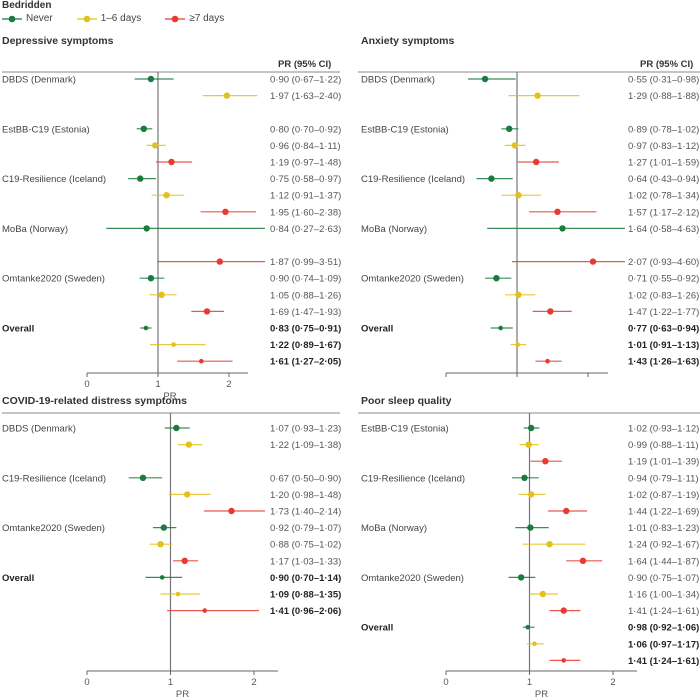 This screenshot has height=699, width=700. Describe the element at coordinates (305, 129) in the screenshot. I see `pr-ci-value: 0·80 (0·70–0·92)` at that location.